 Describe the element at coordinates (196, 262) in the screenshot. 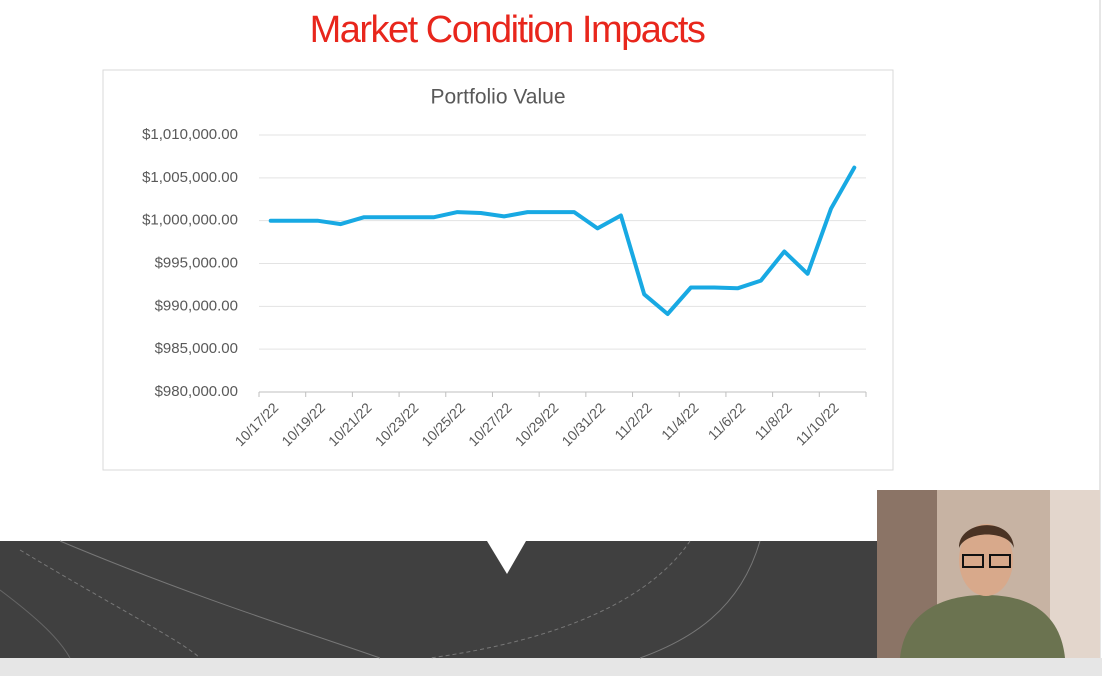

I see `y-tick-label: $995,000.00` at that location.